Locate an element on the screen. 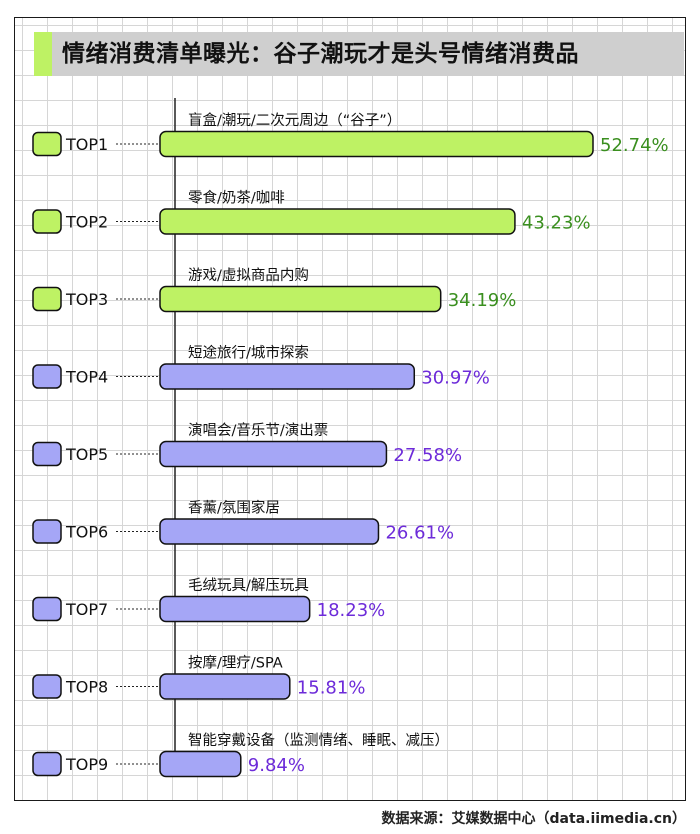 This screenshot has height=834, width=700. title-band is located at coordinates (359, 54).